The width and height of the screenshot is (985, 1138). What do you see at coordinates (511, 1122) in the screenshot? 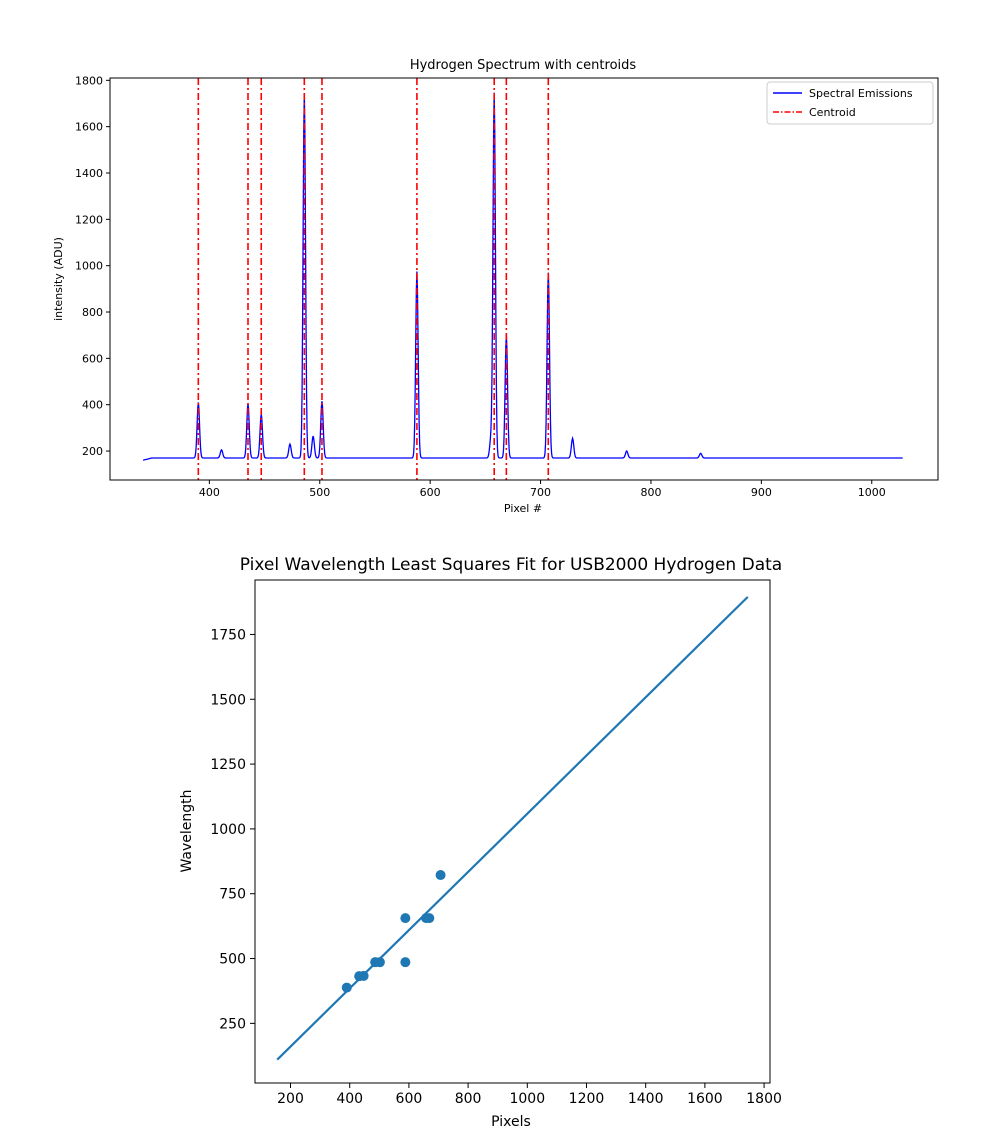
I see `fit-x-axis-label: Pixels` at bounding box center [511, 1122].